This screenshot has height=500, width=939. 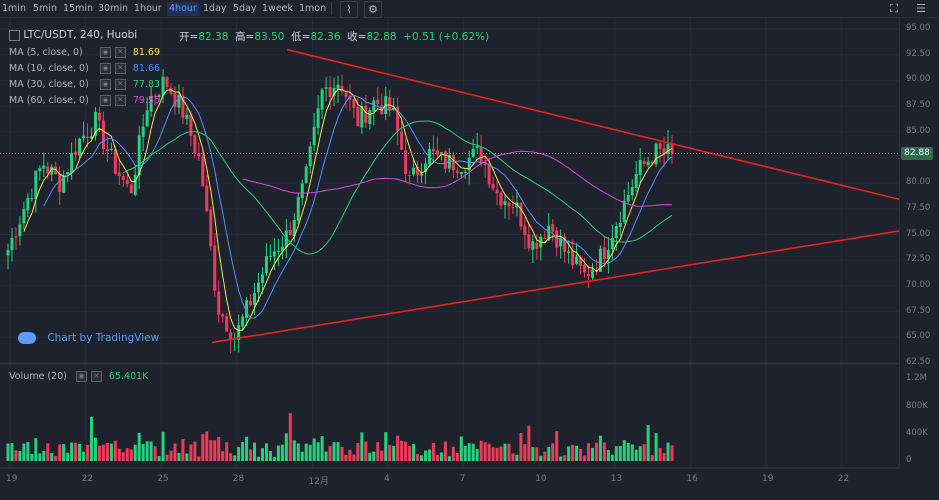 What do you see at coordinates (349, 9) in the screenshot?
I see `area-chart-icon: ⌇` at bounding box center [349, 9].